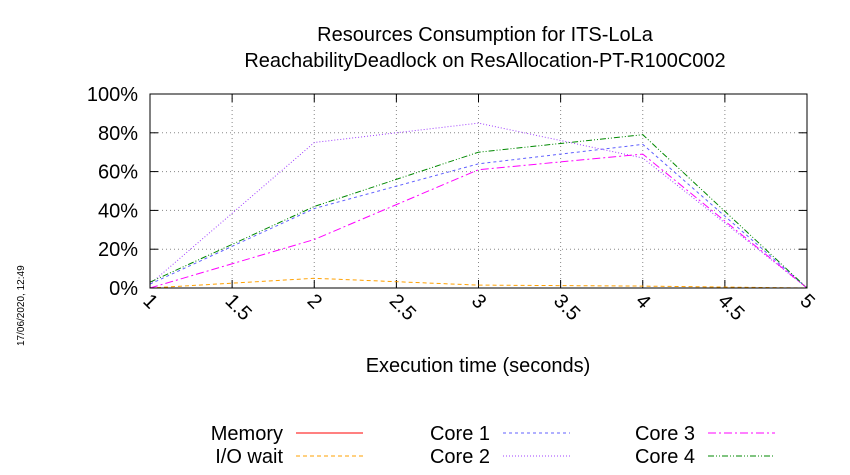  What do you see at coordinates (665, 434) in the screenshot?
I see `legend-label: Core 3` at bounding box center [665, 434].